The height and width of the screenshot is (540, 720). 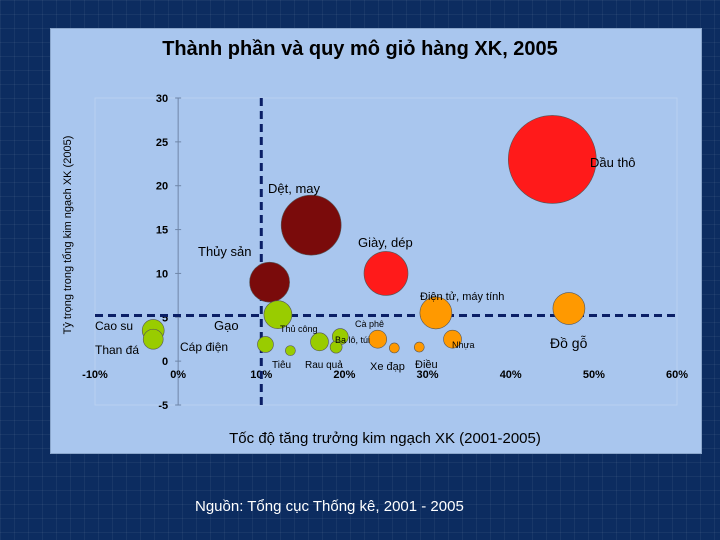 I want to click on y-tick-label: 5, so click(x=165, y=318).